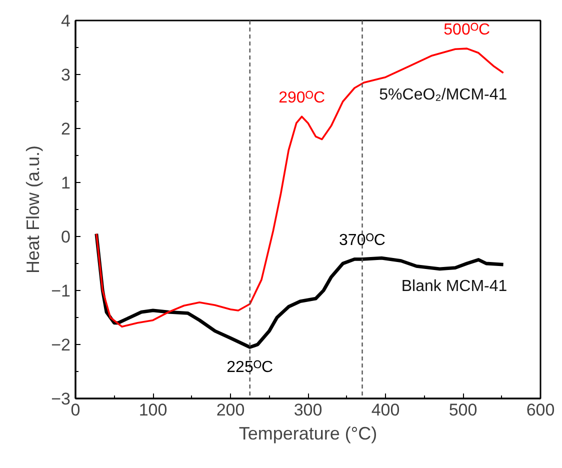  I want to click on x-tick-label: 600, so click(540, 410).